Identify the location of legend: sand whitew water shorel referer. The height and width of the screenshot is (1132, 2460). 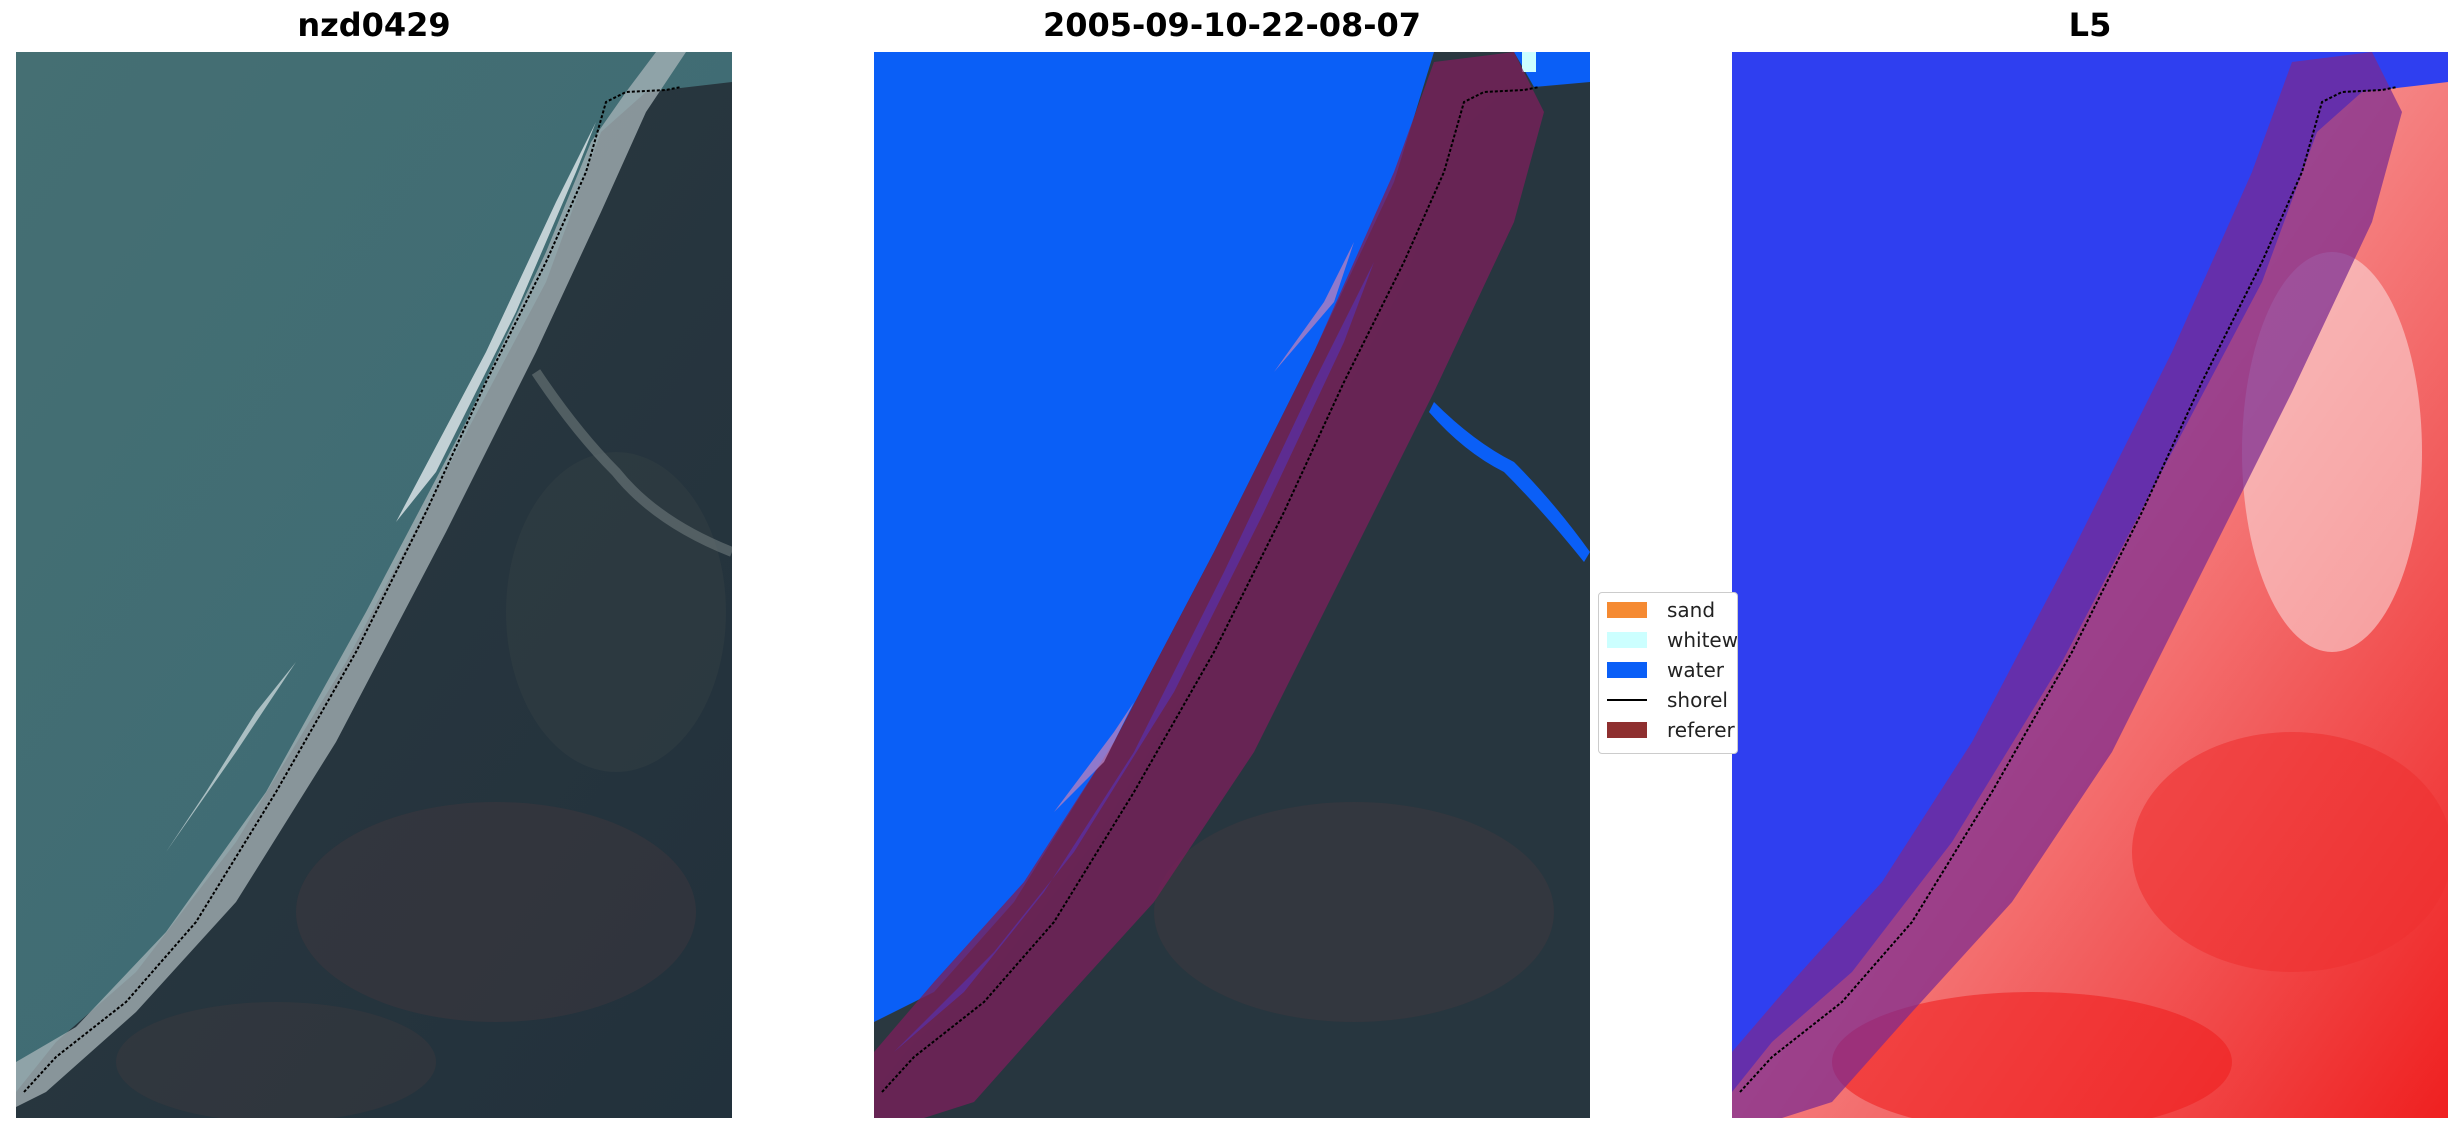
(1668, 673).